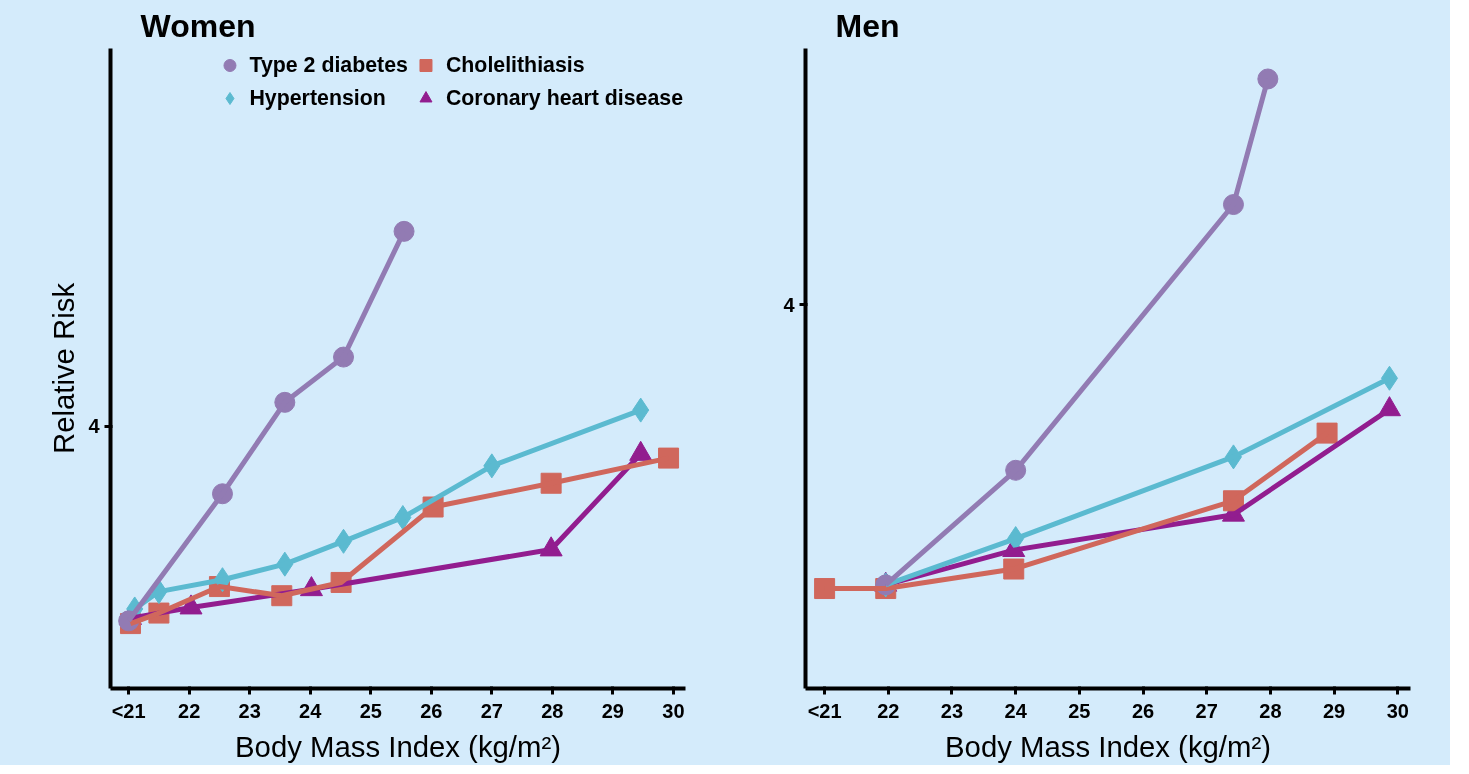 Image resolution: width=1469 pixels, height=774 pixels. I want to click on y-axis-title: Relative Risk, so click(64, 368).